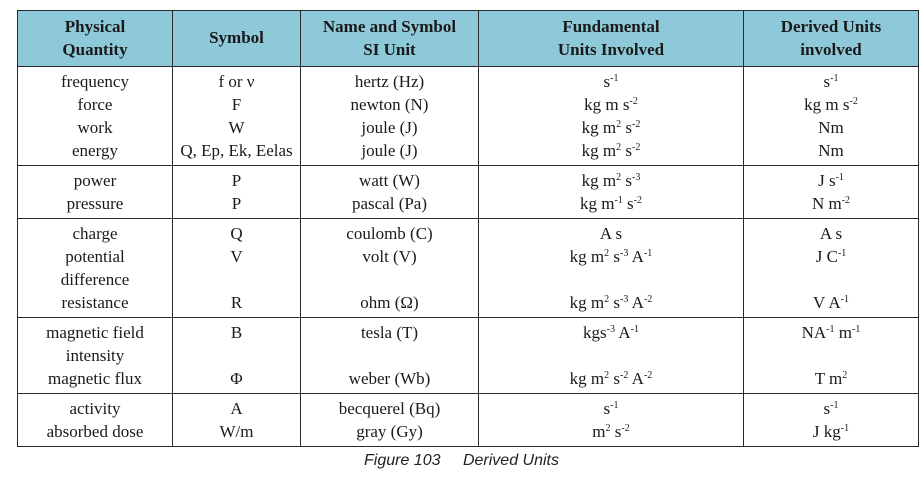  I want to click on symbol-text: Φ, so click(236, 378).